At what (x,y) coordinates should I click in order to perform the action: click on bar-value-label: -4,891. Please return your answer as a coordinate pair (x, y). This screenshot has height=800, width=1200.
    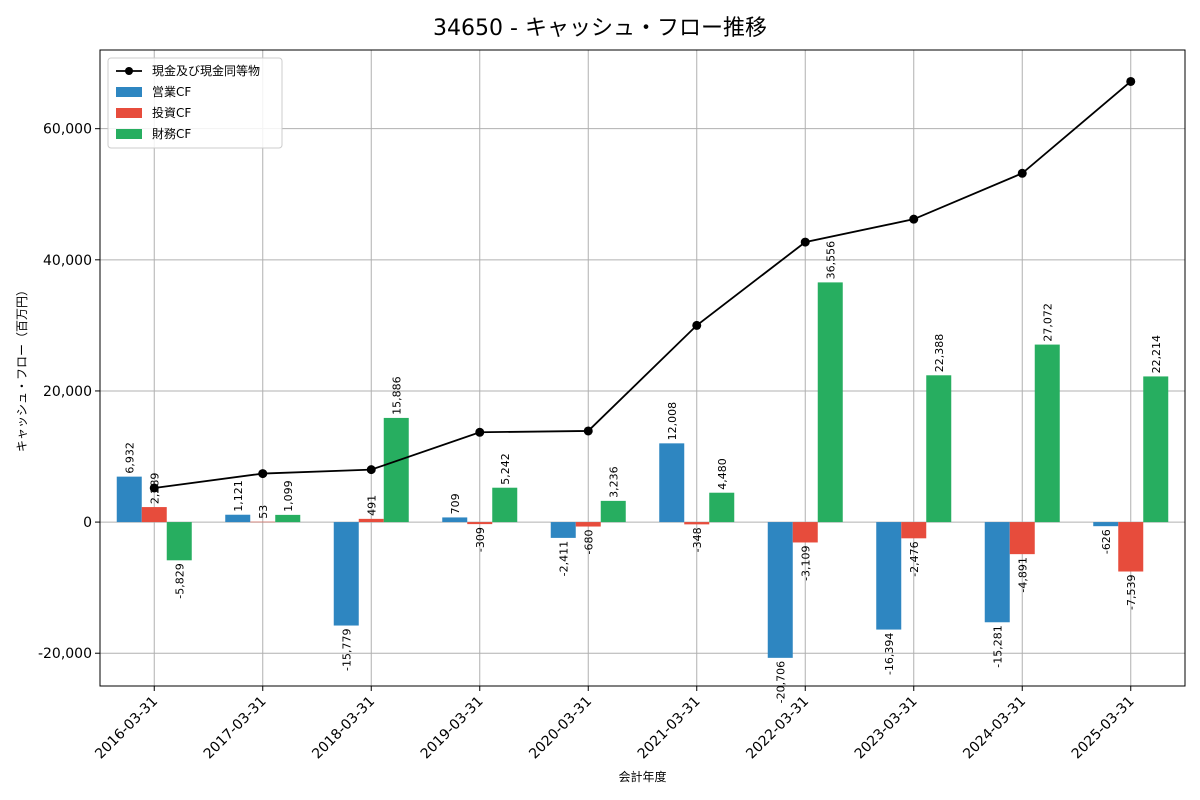
    Looking at the image, I should click on (1022, 574).